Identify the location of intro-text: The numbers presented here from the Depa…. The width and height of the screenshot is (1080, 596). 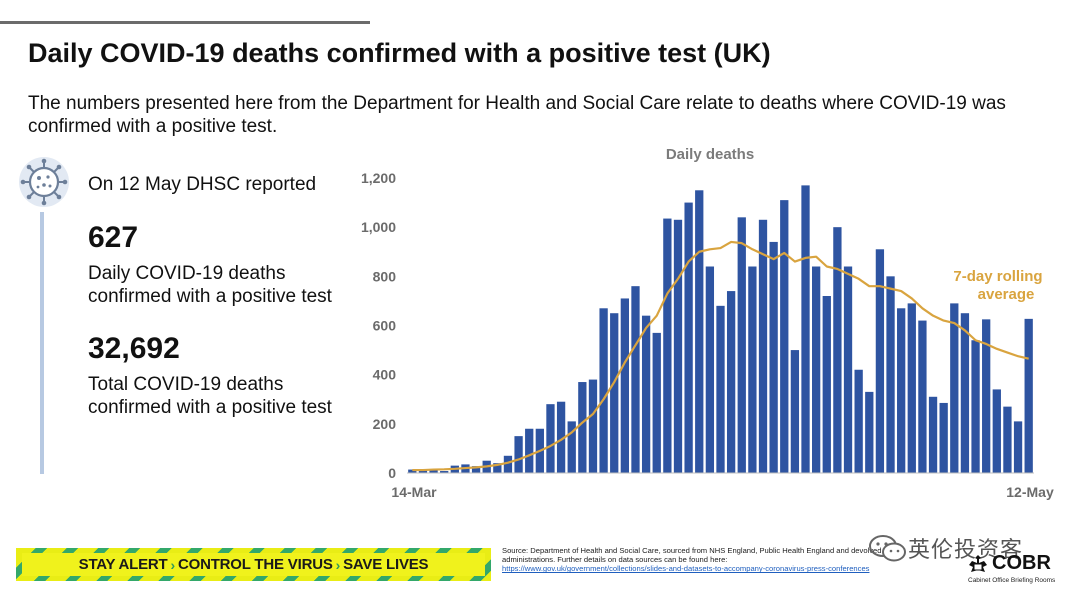
(517, 115).